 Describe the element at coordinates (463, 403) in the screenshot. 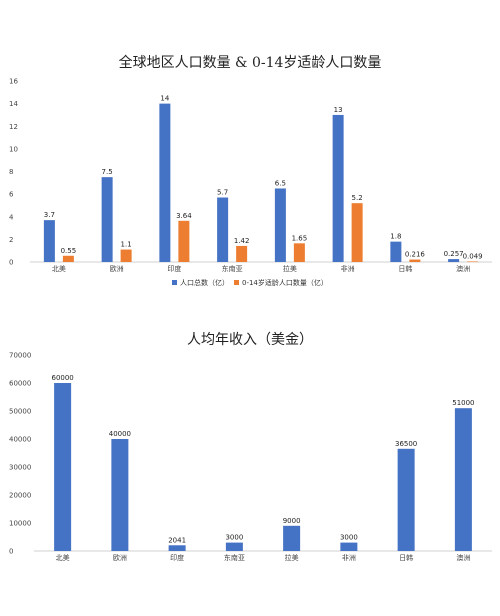

I see `data-label: 51000` at that location.